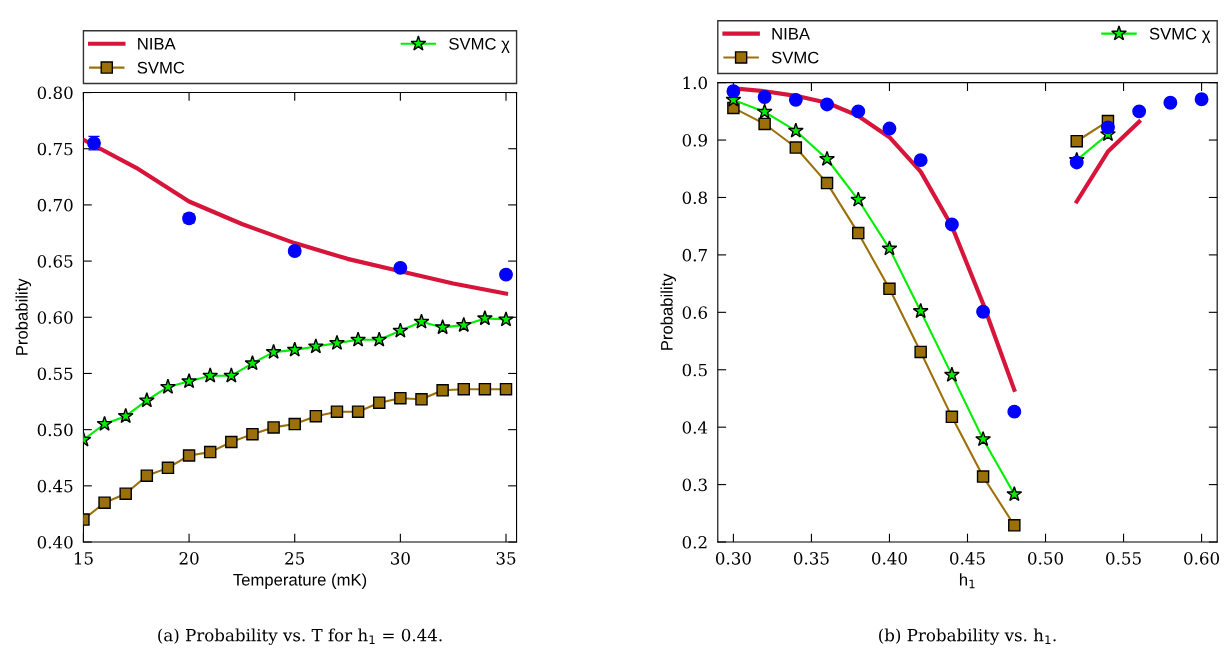  I want to click on text: (a) Probability vs. T for h$_{1}$ = 0.44., so click(300, 636).